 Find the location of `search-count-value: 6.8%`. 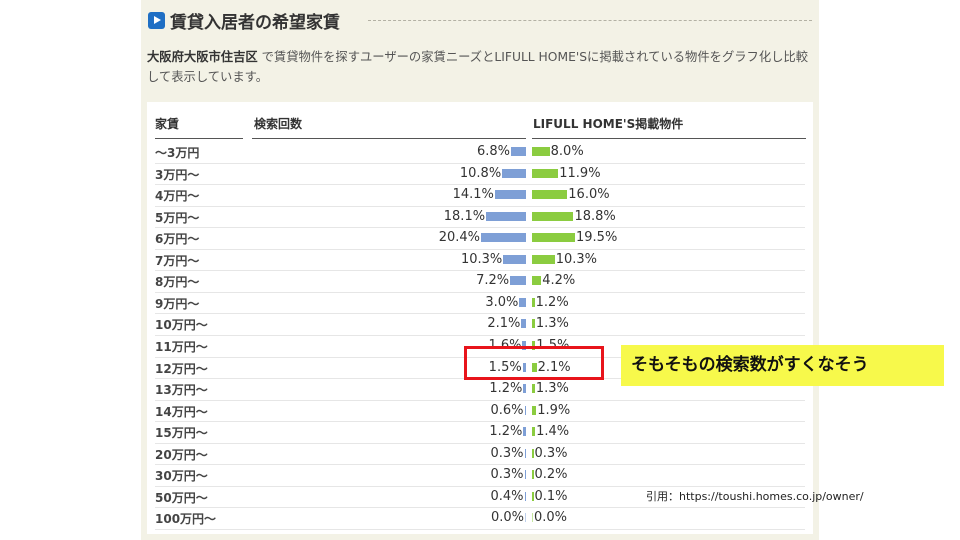

search-count-value: 6.8% is located at coordinates (493, 151).